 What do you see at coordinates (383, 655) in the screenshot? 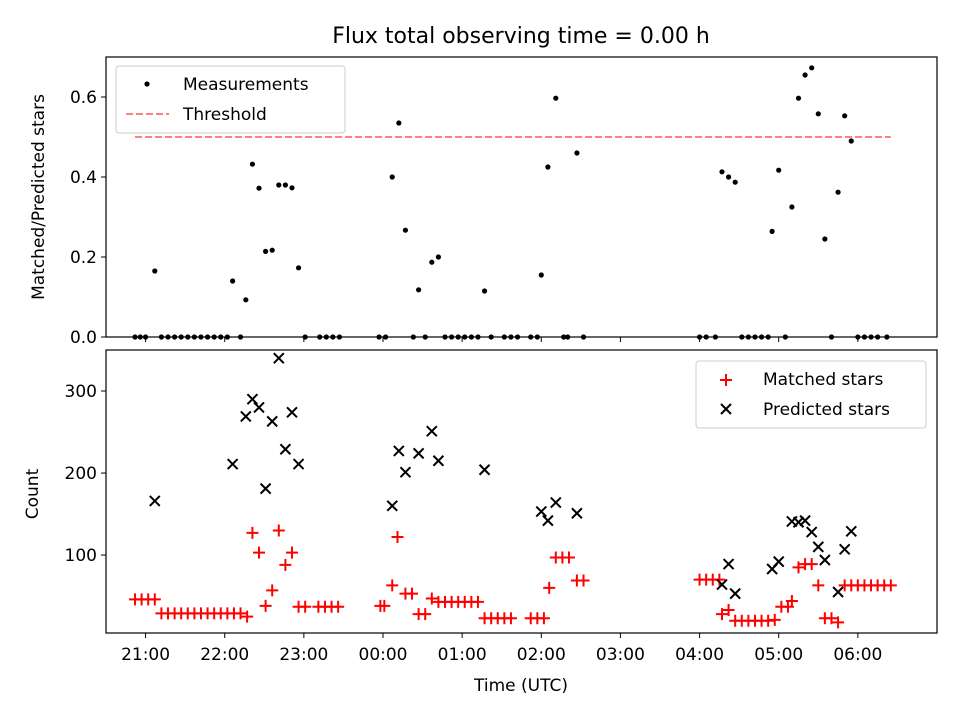
I see `bottom-x-tick-label: 00:00` at bounding box center [383, 655].